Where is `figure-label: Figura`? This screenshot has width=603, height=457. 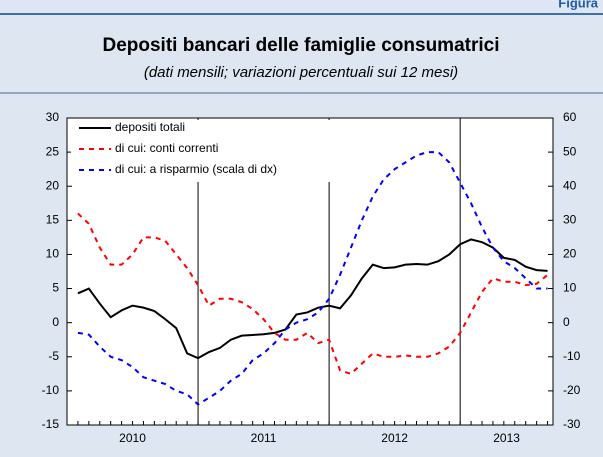
figure-label: Figura is located at coordinates (578, 5).